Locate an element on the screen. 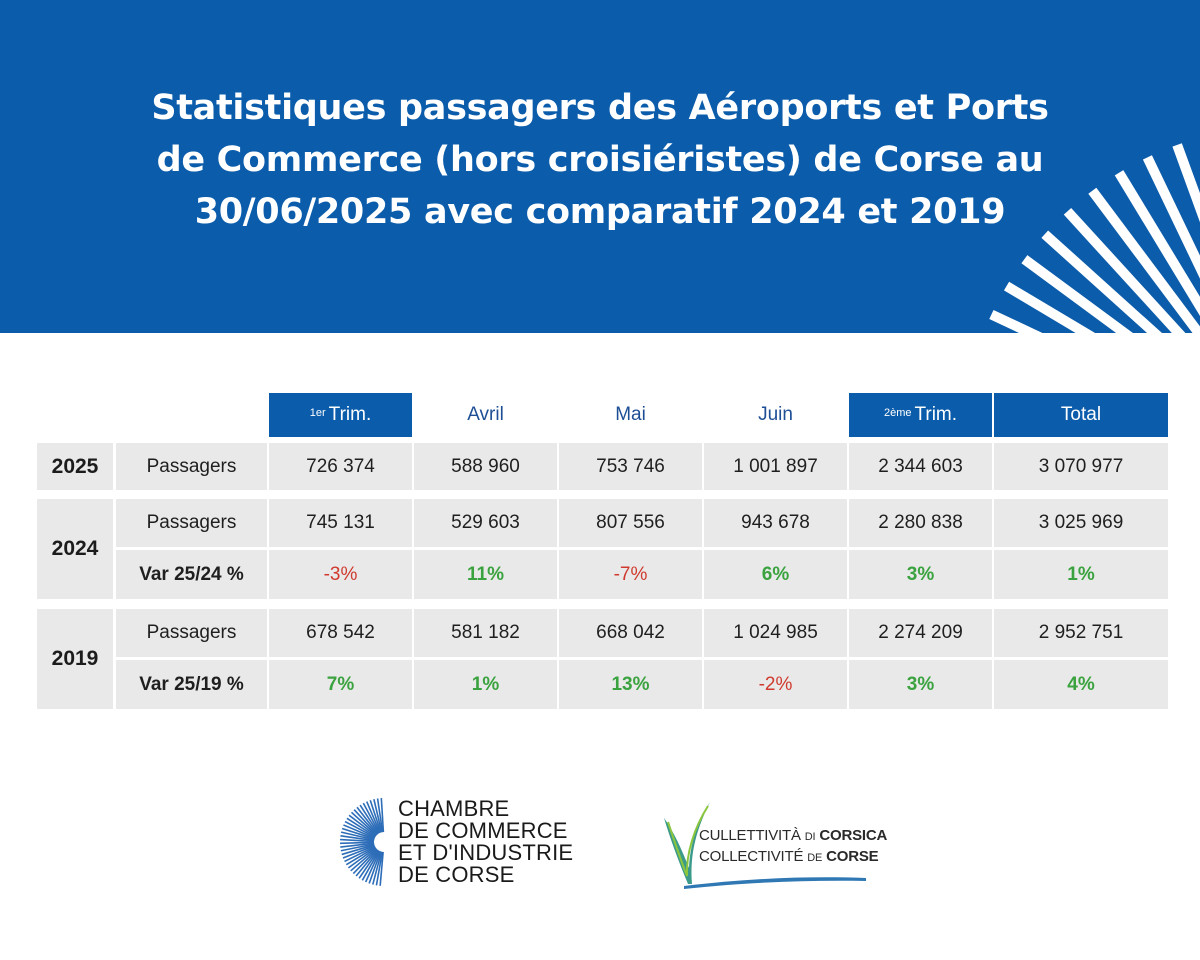 The image size is (1200, 960). cci-logo-line: CHAMBRE is located at coordinates (454, 808).